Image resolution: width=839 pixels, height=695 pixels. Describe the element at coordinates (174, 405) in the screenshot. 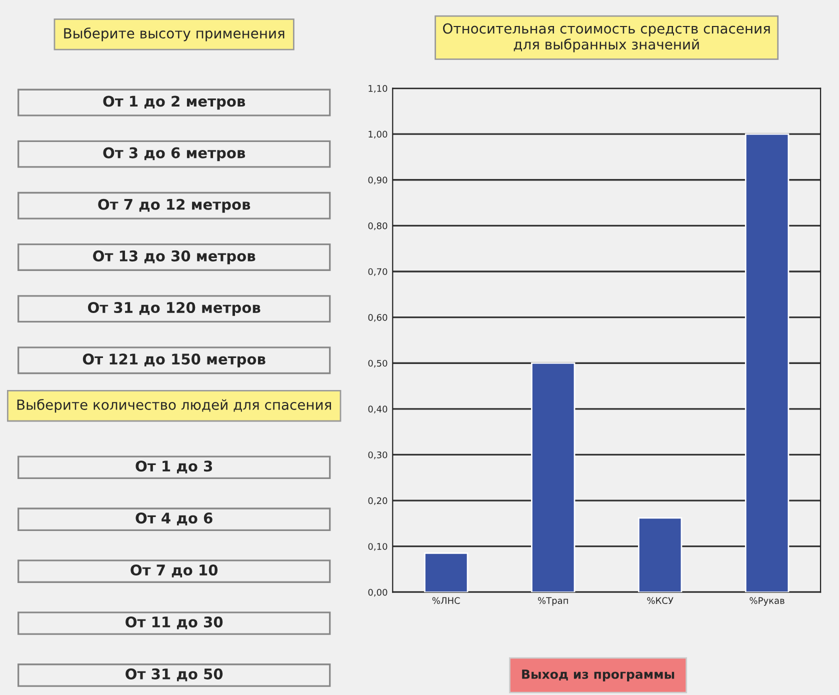

I see `text: Выберите количество людей для спасения` at that location.